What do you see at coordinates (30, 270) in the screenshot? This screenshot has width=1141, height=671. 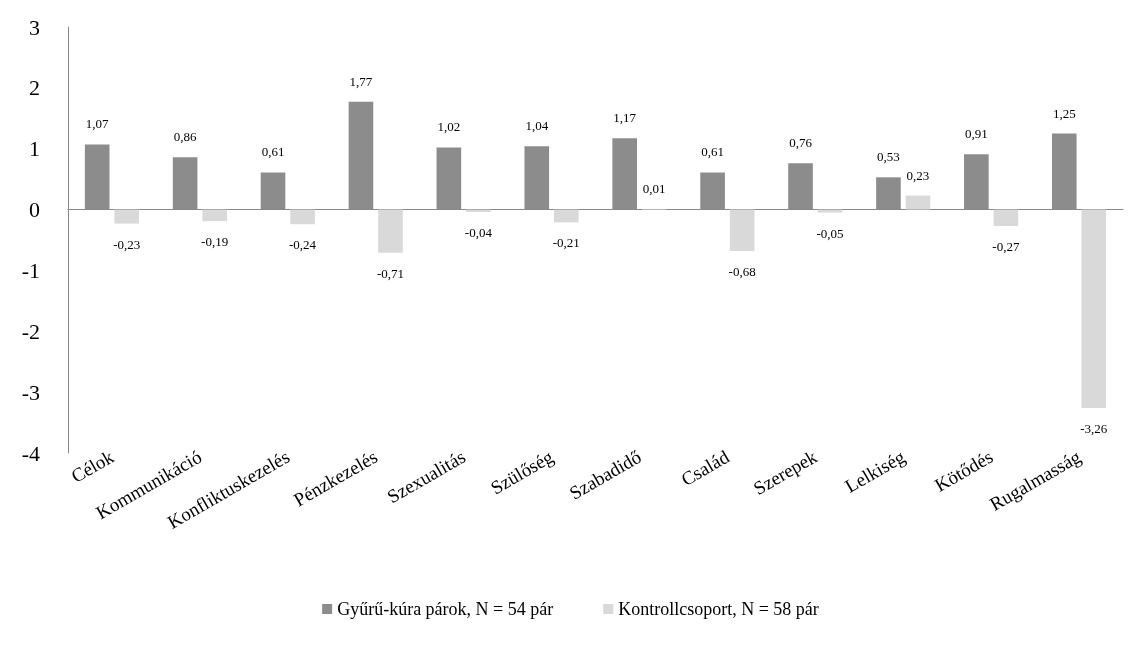 I see `y-tick-label: -1` at bounding box center [30, 270].